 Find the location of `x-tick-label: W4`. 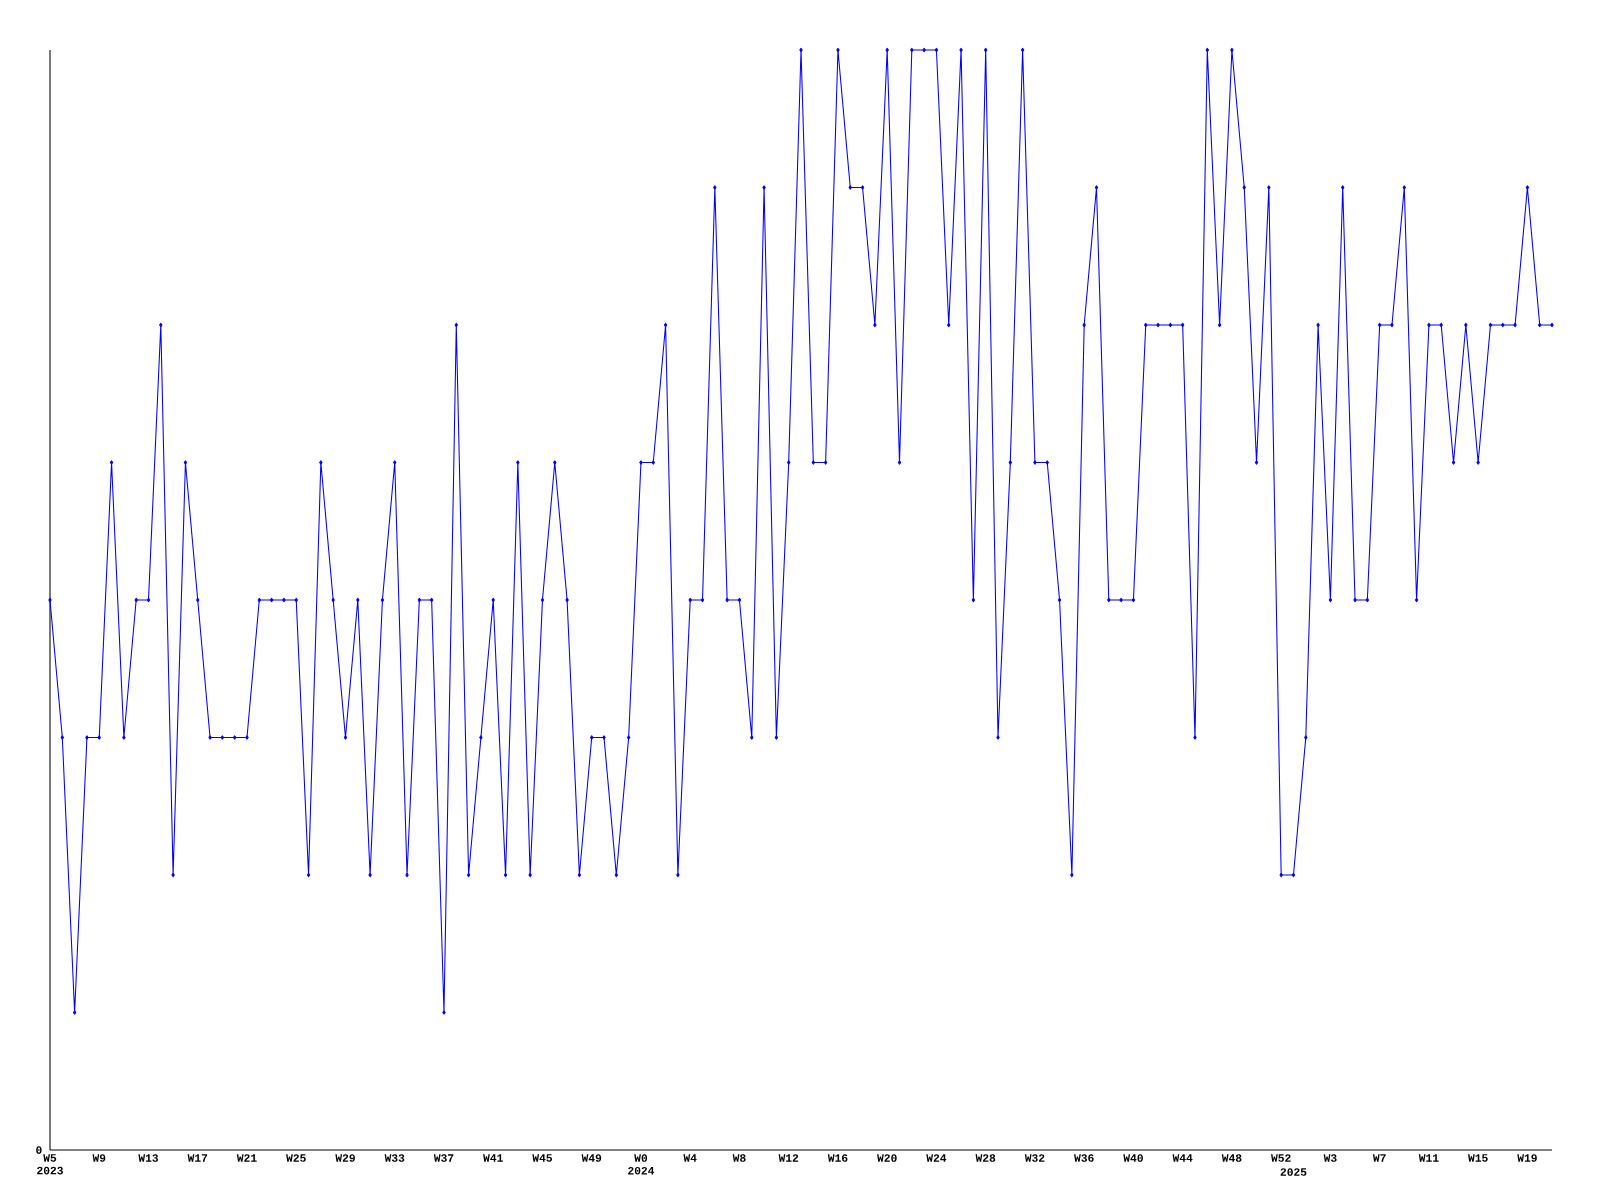

x-tick-label: W4 is located at coordinates (690, 1158).